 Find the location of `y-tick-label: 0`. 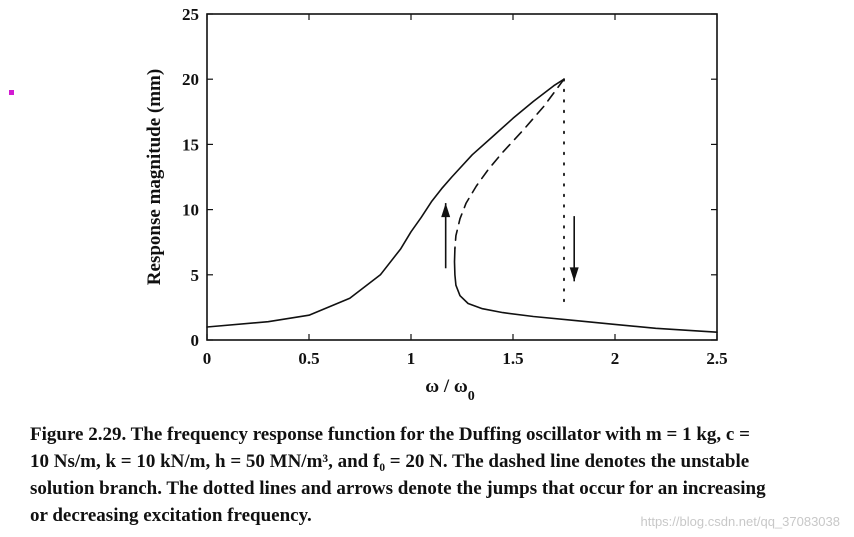

y-tick-label: 0 is located at coordinates (195, 340).